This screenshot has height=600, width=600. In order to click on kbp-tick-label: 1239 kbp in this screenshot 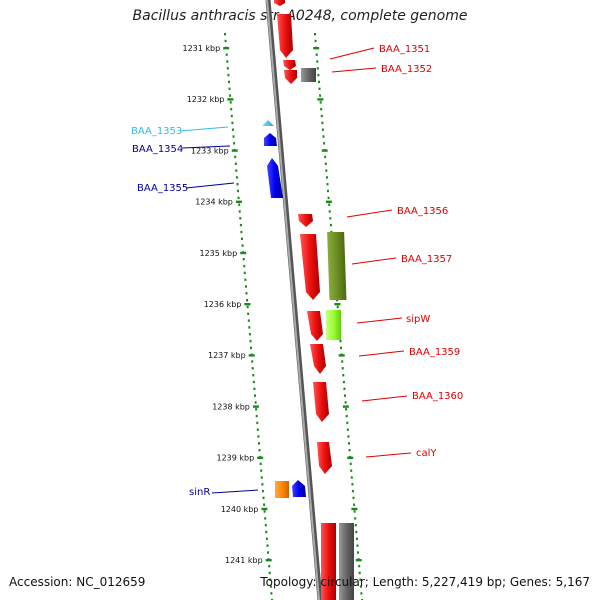, I will do `click(235, 458)`.